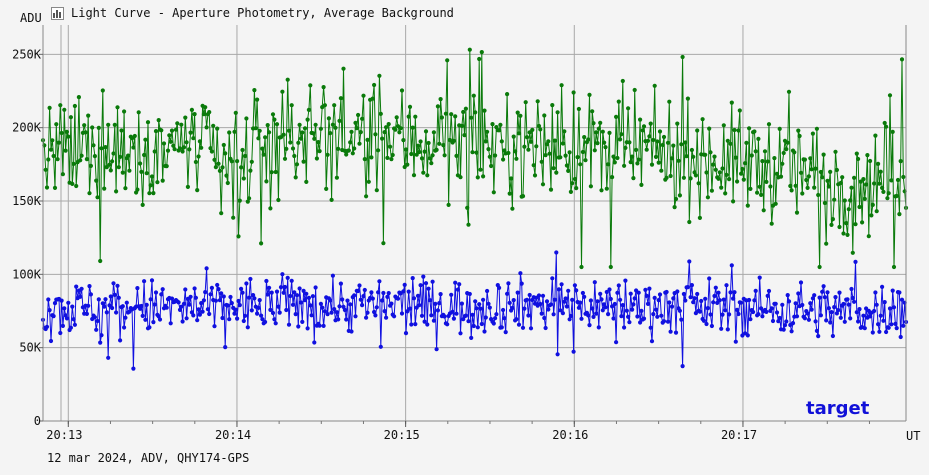  I want to click on chart-icon, so click(57, 13).